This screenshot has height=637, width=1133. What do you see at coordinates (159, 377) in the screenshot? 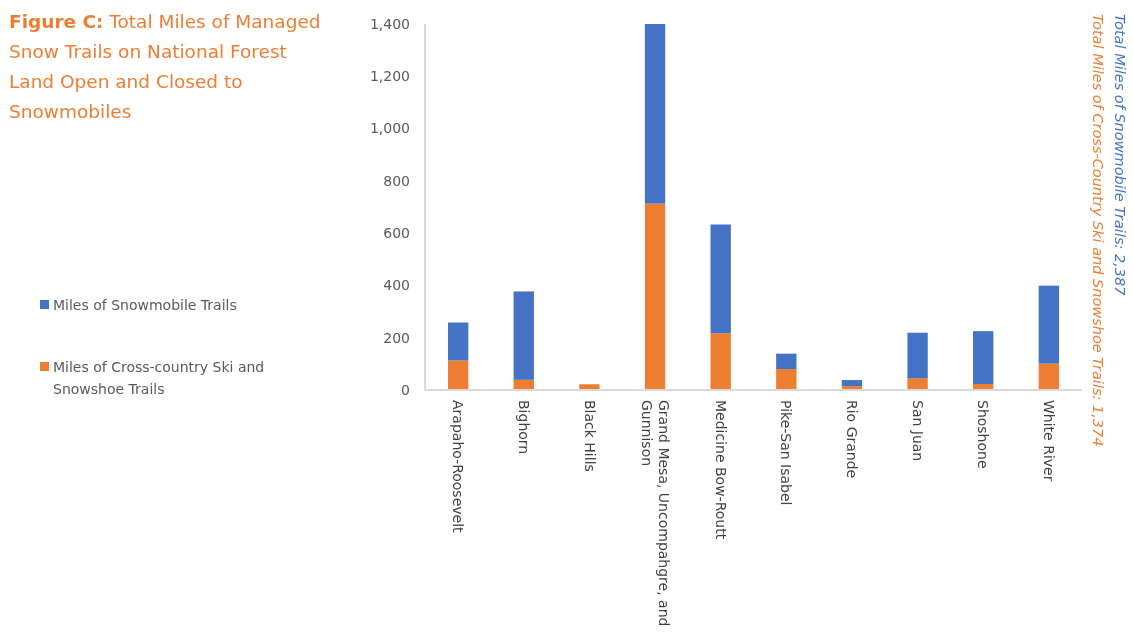
I see `legend-label: Miles of Cross-country Ski and Snowshoe Trails` at bounding box center [159, 377].